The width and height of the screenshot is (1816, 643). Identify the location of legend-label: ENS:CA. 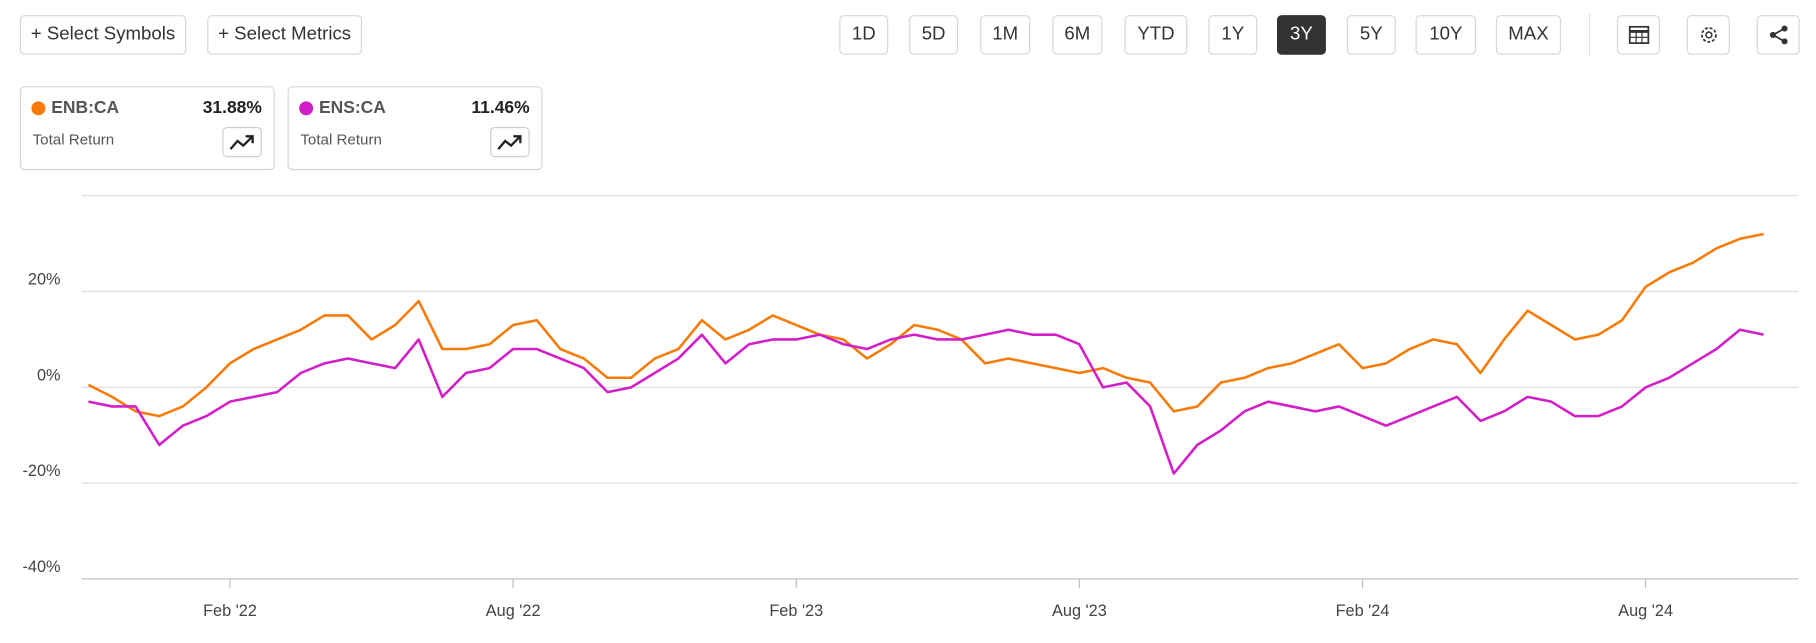
(352, 107).